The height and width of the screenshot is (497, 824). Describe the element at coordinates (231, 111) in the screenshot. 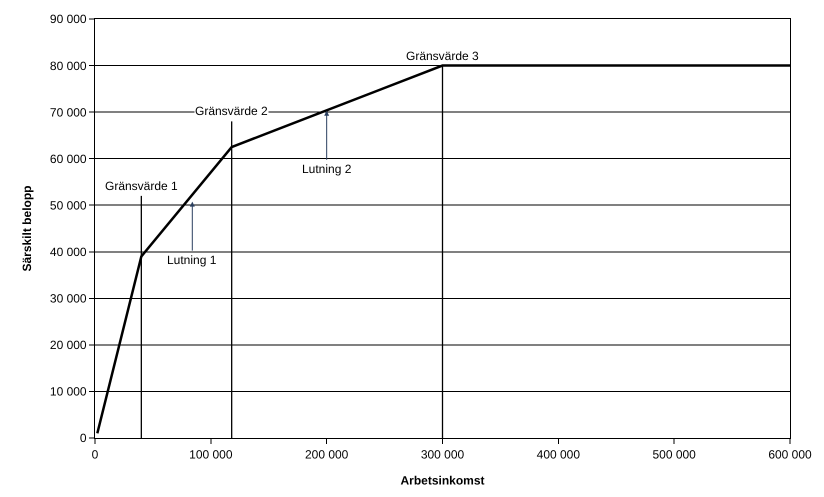

I see `series-label: Gränsvärde 2` at that location.